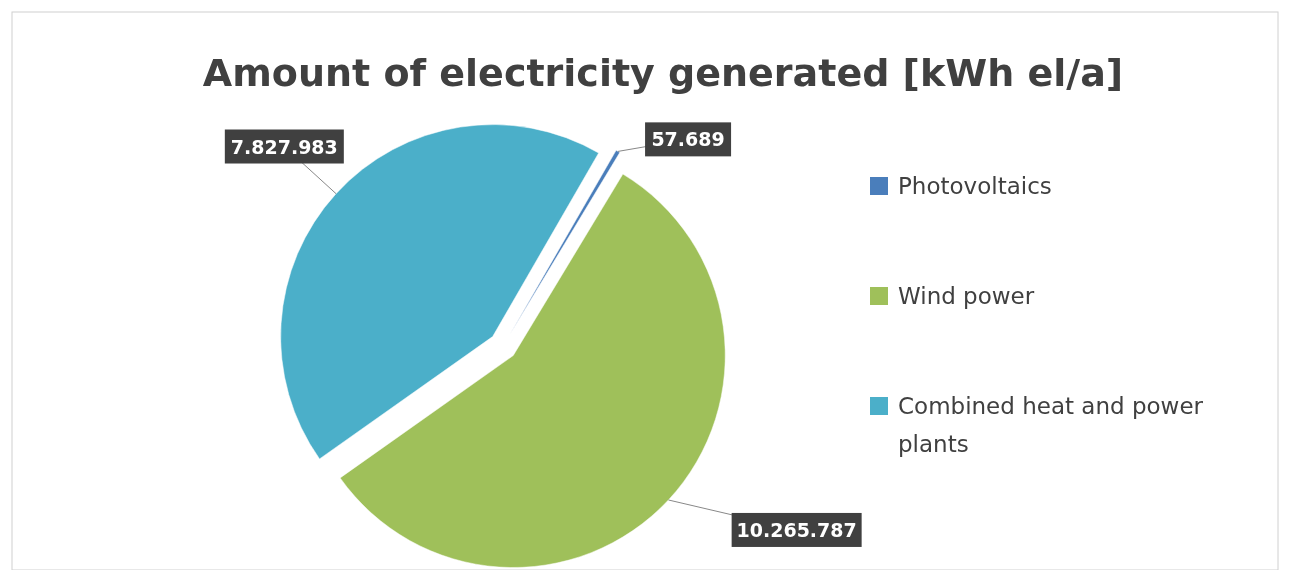 The image size is (1290, 578). What do you see at coordinates (688, 139) in the screenshot?
I see `data-label: 57.689` at bounding box center [688, 139].